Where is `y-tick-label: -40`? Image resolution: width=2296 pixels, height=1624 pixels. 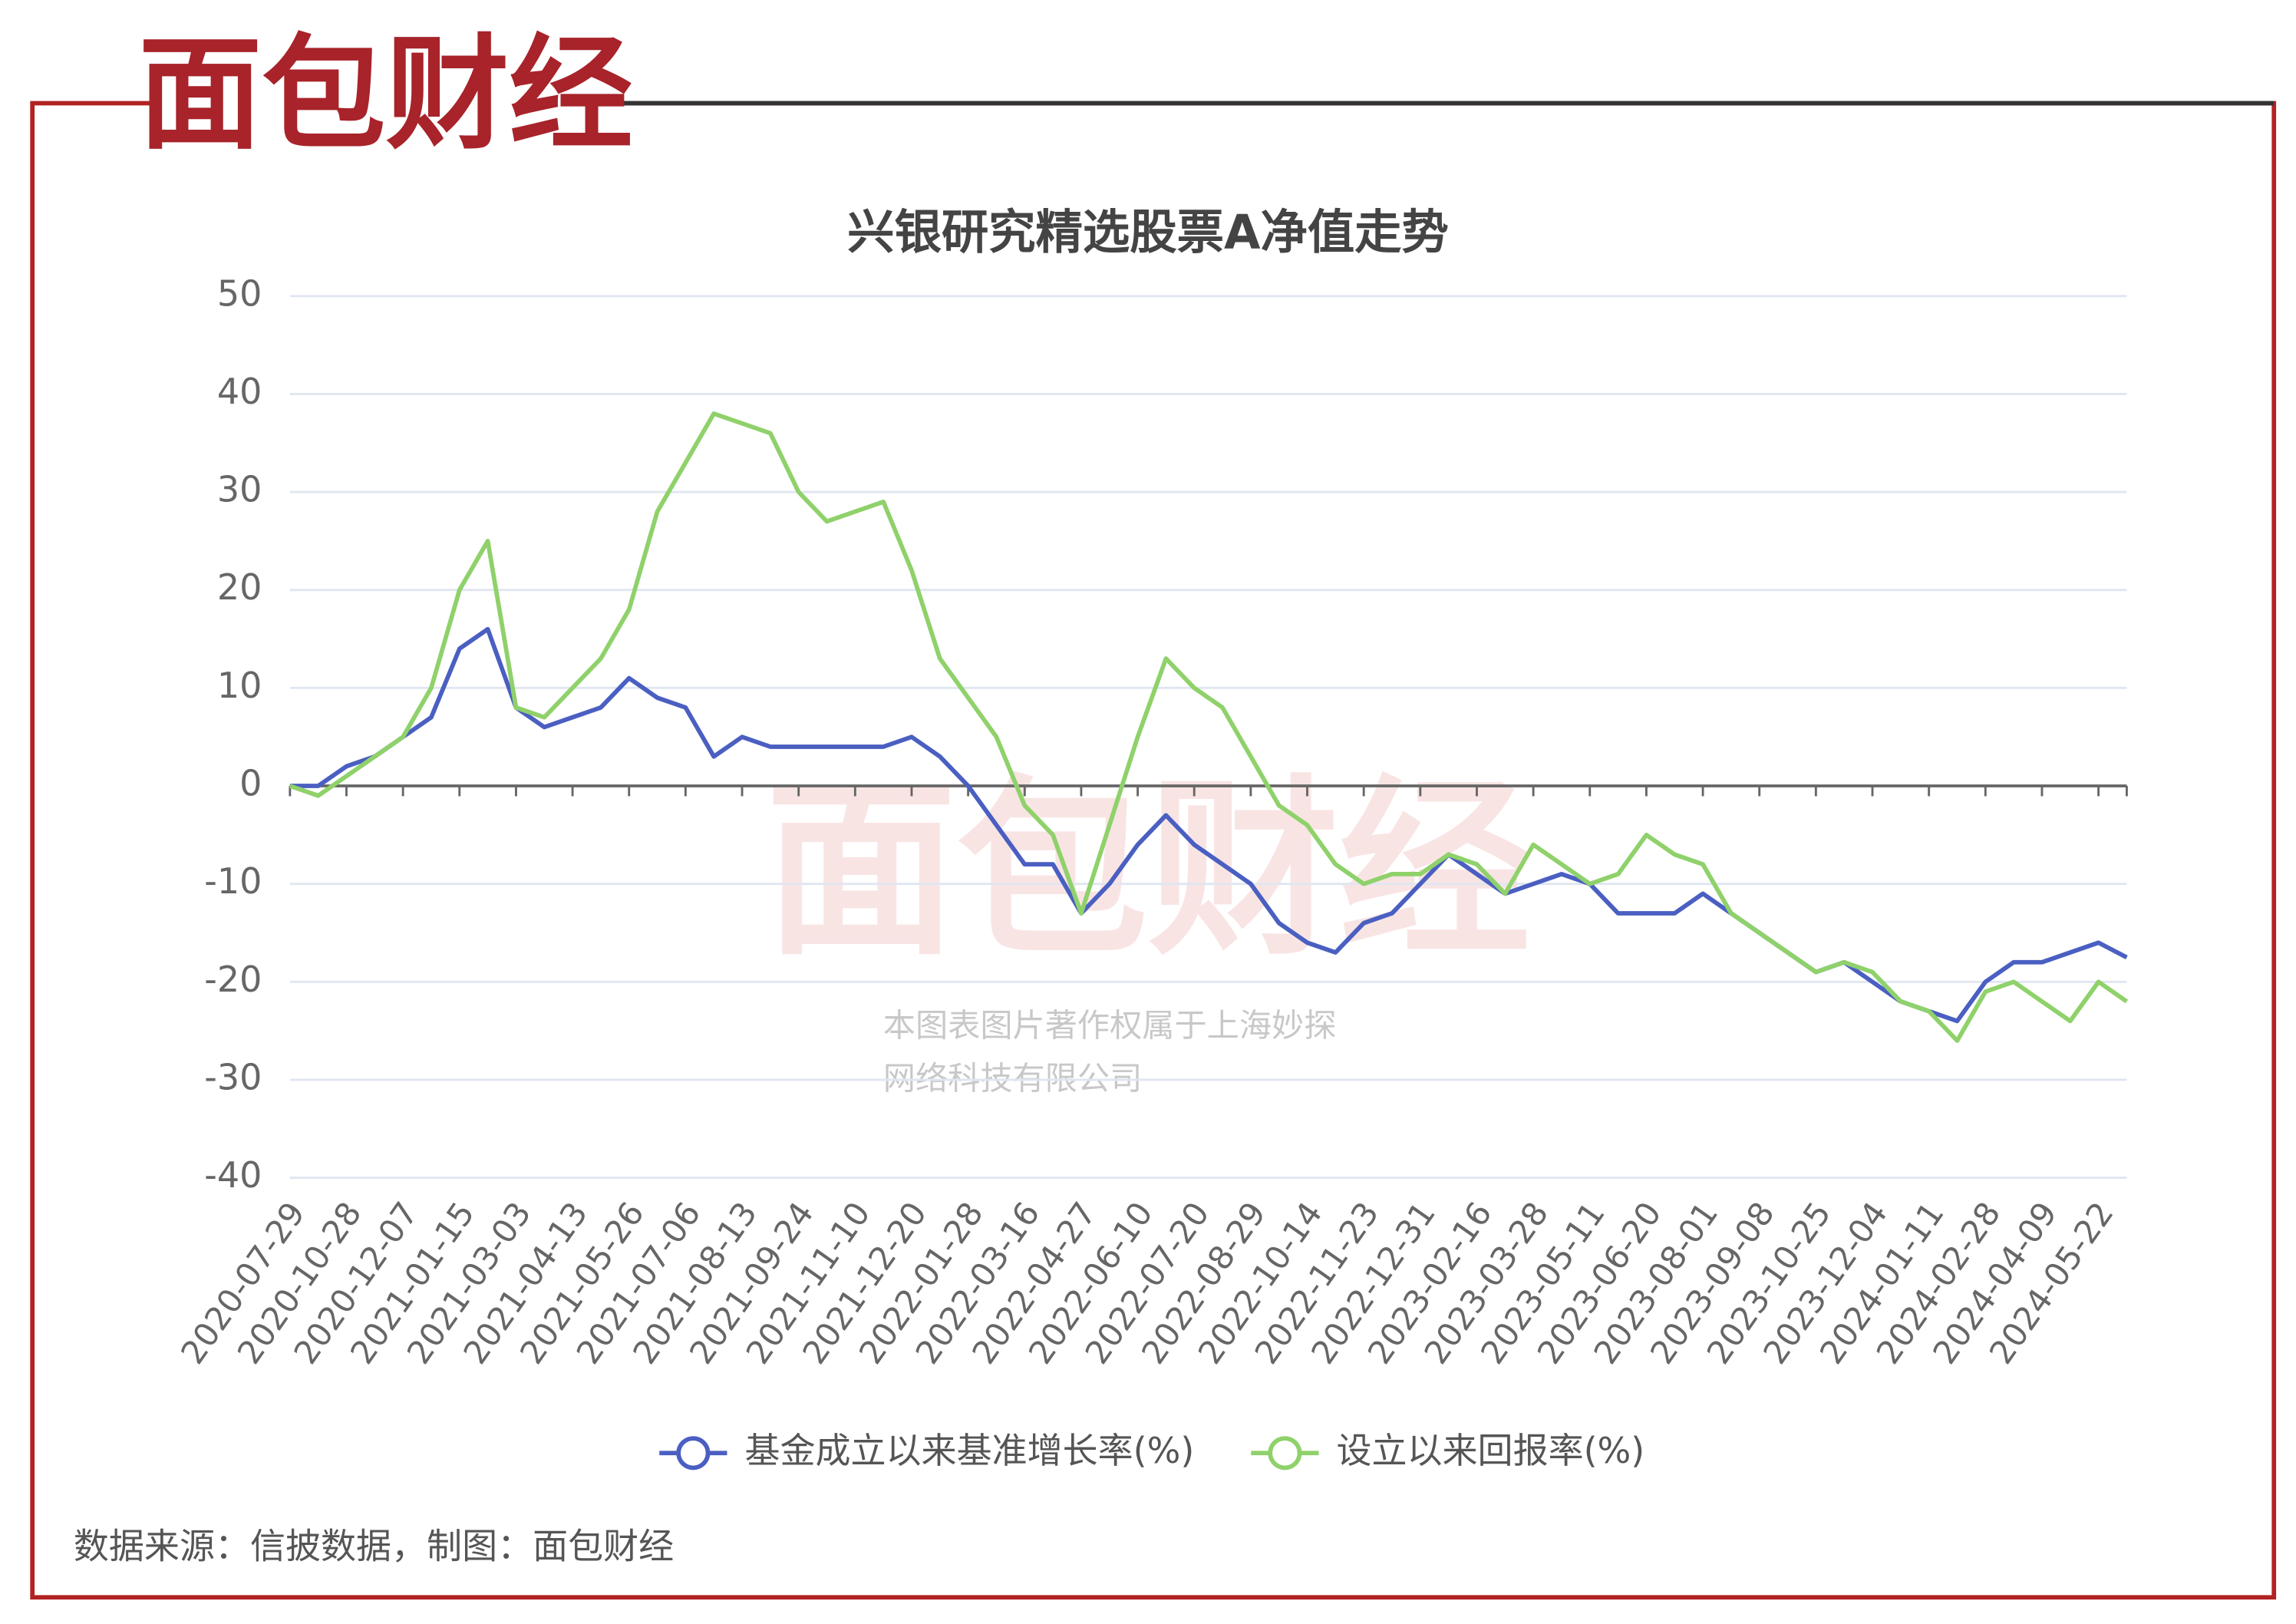 y-tick-label: -40 is located at coordinates (233, 1175).